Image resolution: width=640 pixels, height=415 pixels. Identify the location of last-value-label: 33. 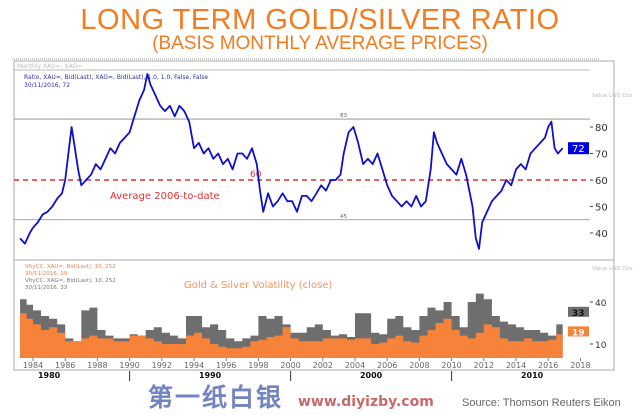
(578, 314).